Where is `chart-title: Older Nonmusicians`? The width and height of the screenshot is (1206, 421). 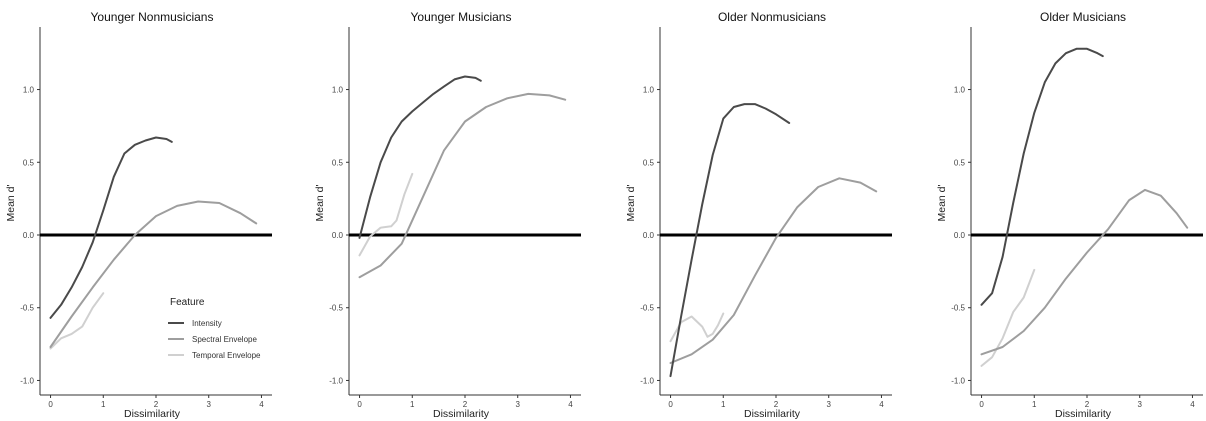 chart-title: Older Nonmusicians is located at coordinates (772, 17).